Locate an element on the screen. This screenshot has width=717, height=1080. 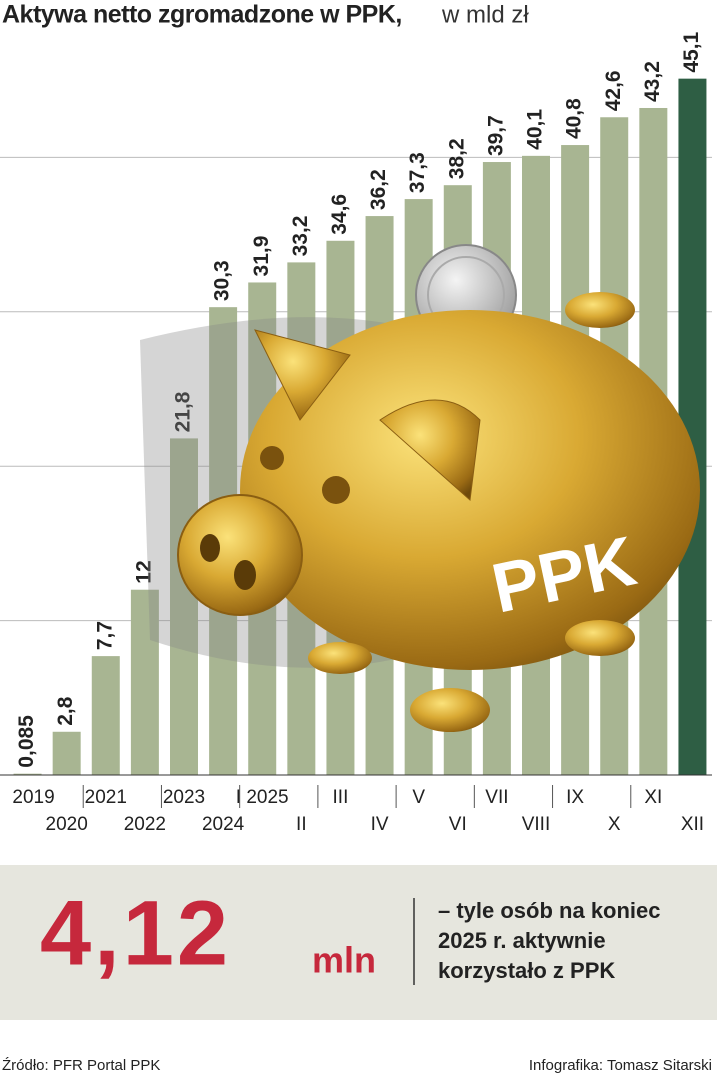
value-label: 42,6 is located at coordinates (613, 90).